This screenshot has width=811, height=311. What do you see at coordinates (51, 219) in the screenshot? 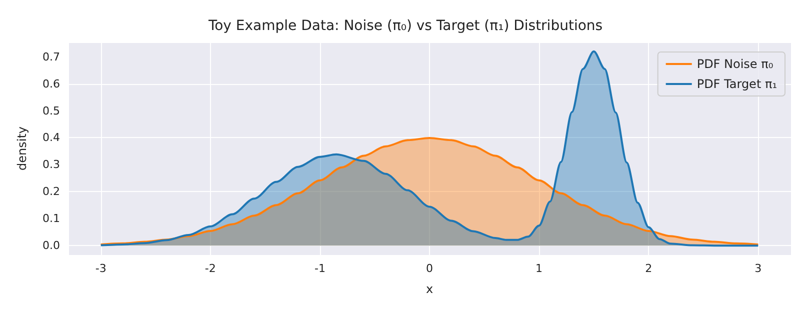
I see `y-tick-label: 0.1` at bounding box center [51, 219].